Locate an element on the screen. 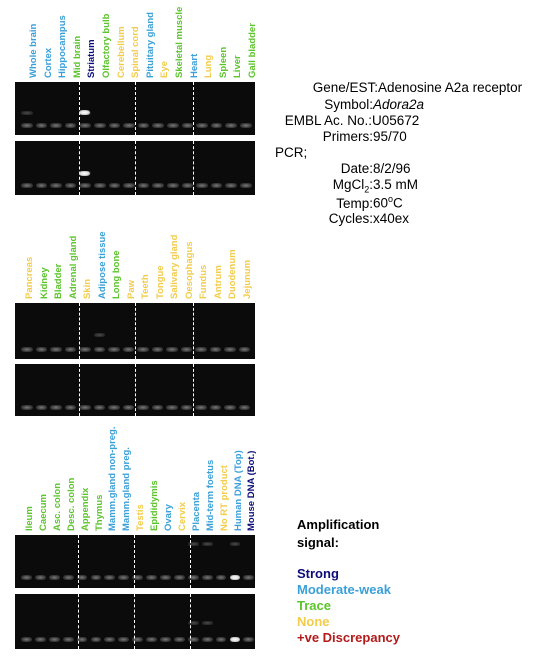 The height and width of the screenshot is (669, 543). lane-label: No RT product is located at coordinates (224, 498).